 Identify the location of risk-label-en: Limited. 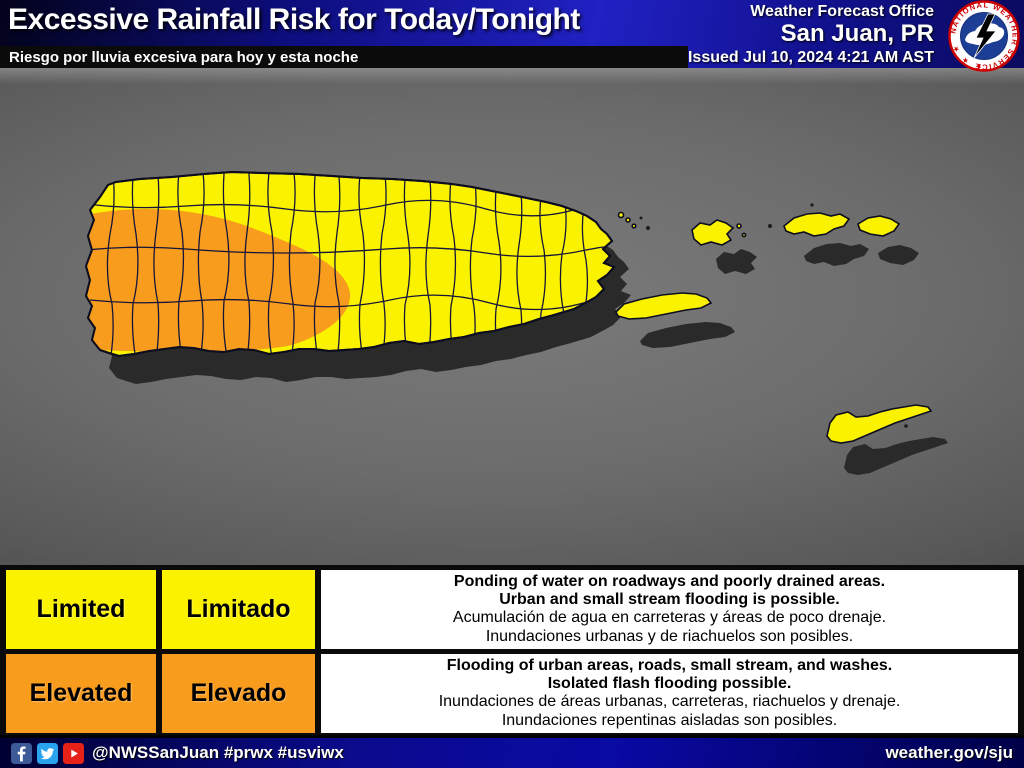
(81, 608).